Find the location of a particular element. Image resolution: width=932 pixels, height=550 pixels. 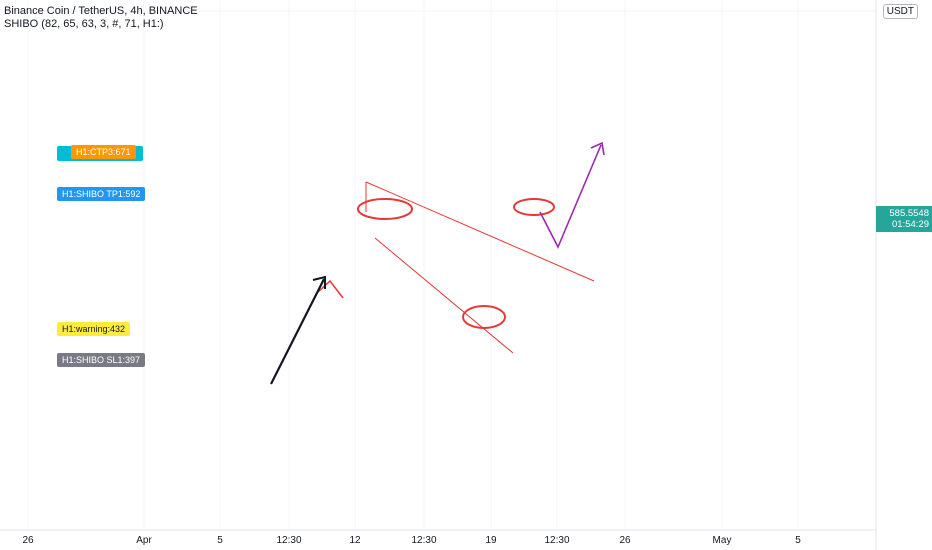

black-arrowhead is located at coordinates (319, 282).